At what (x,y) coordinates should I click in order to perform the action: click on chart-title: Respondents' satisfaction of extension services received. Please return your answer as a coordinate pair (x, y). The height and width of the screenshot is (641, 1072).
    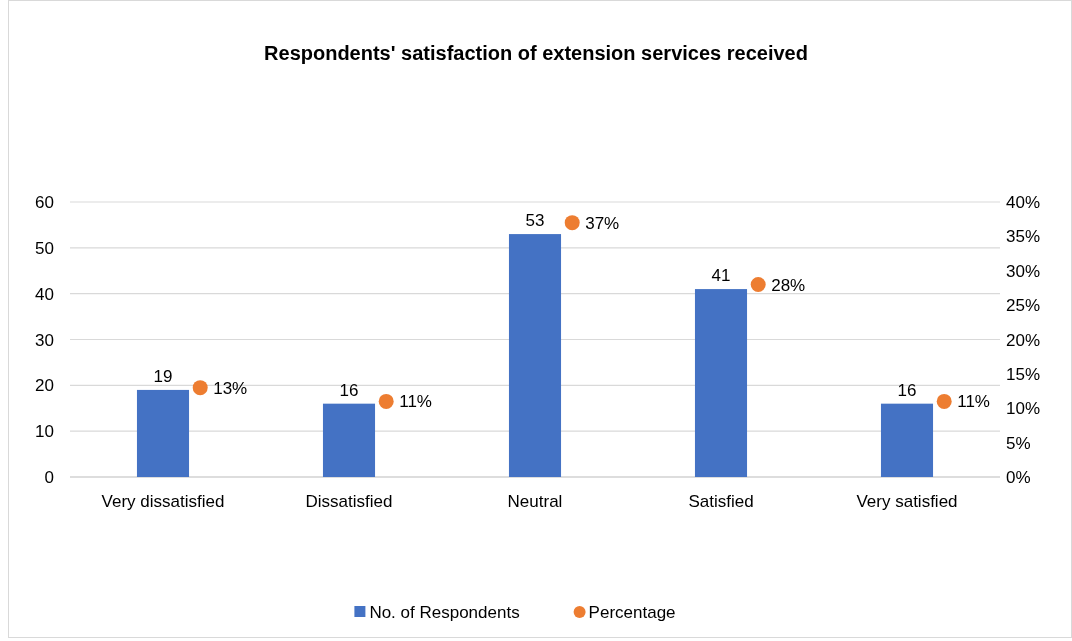
    Looking at the image, I should click on (536, 53).